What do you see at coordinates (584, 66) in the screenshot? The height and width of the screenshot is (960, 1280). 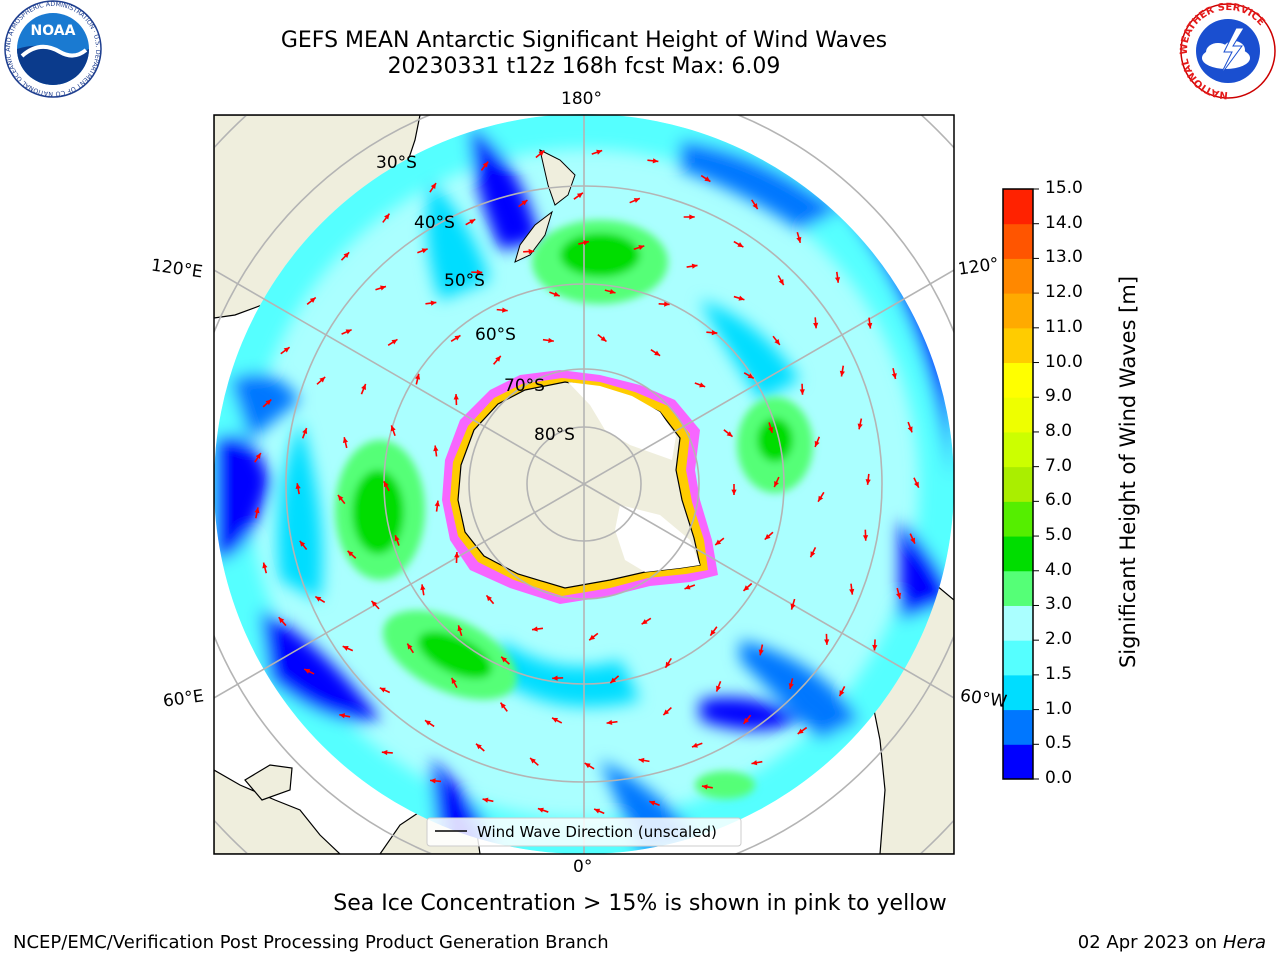 I see `map-subtitle: 20230331 t12z 168h fcst Max: 6.09` at bounding box center [584, 66].